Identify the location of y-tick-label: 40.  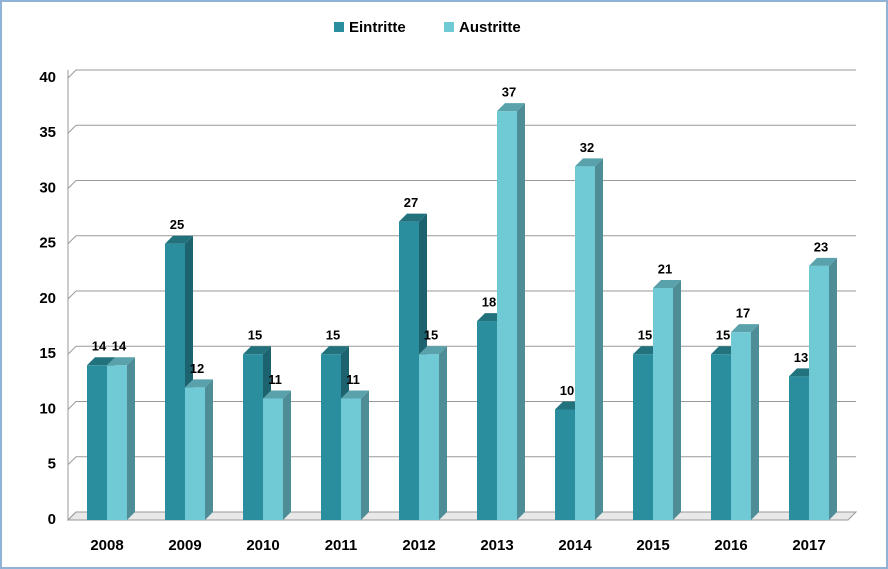
(47, 77).